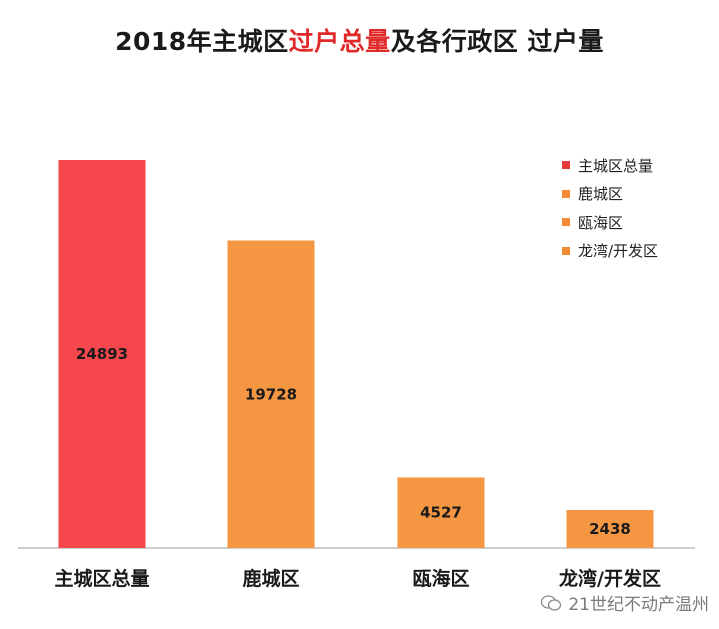  I want to click on x-tick-label: 鹿城区, so click(270, 578).